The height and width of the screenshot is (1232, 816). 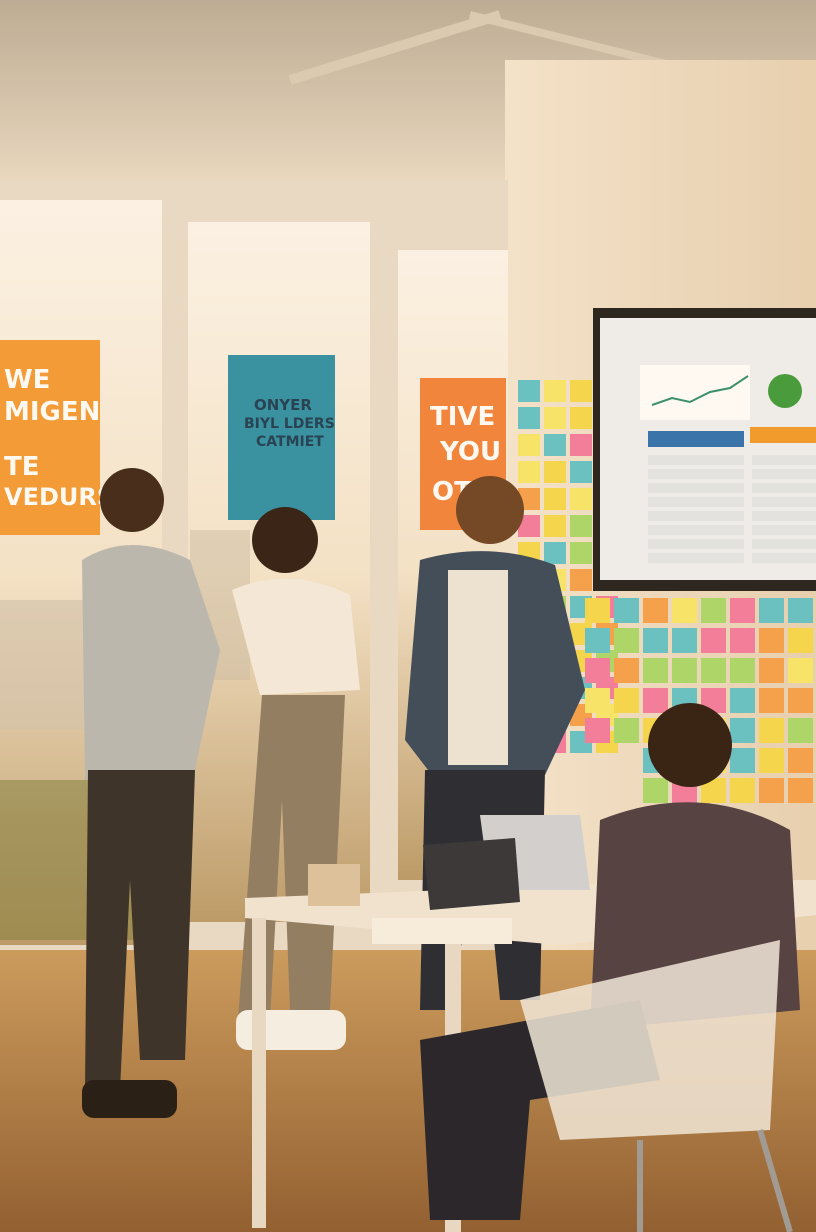 What do you see at coordinates (785, 391) in the screenshot?
I see `screen-badge` at bounding box center [785, 391].